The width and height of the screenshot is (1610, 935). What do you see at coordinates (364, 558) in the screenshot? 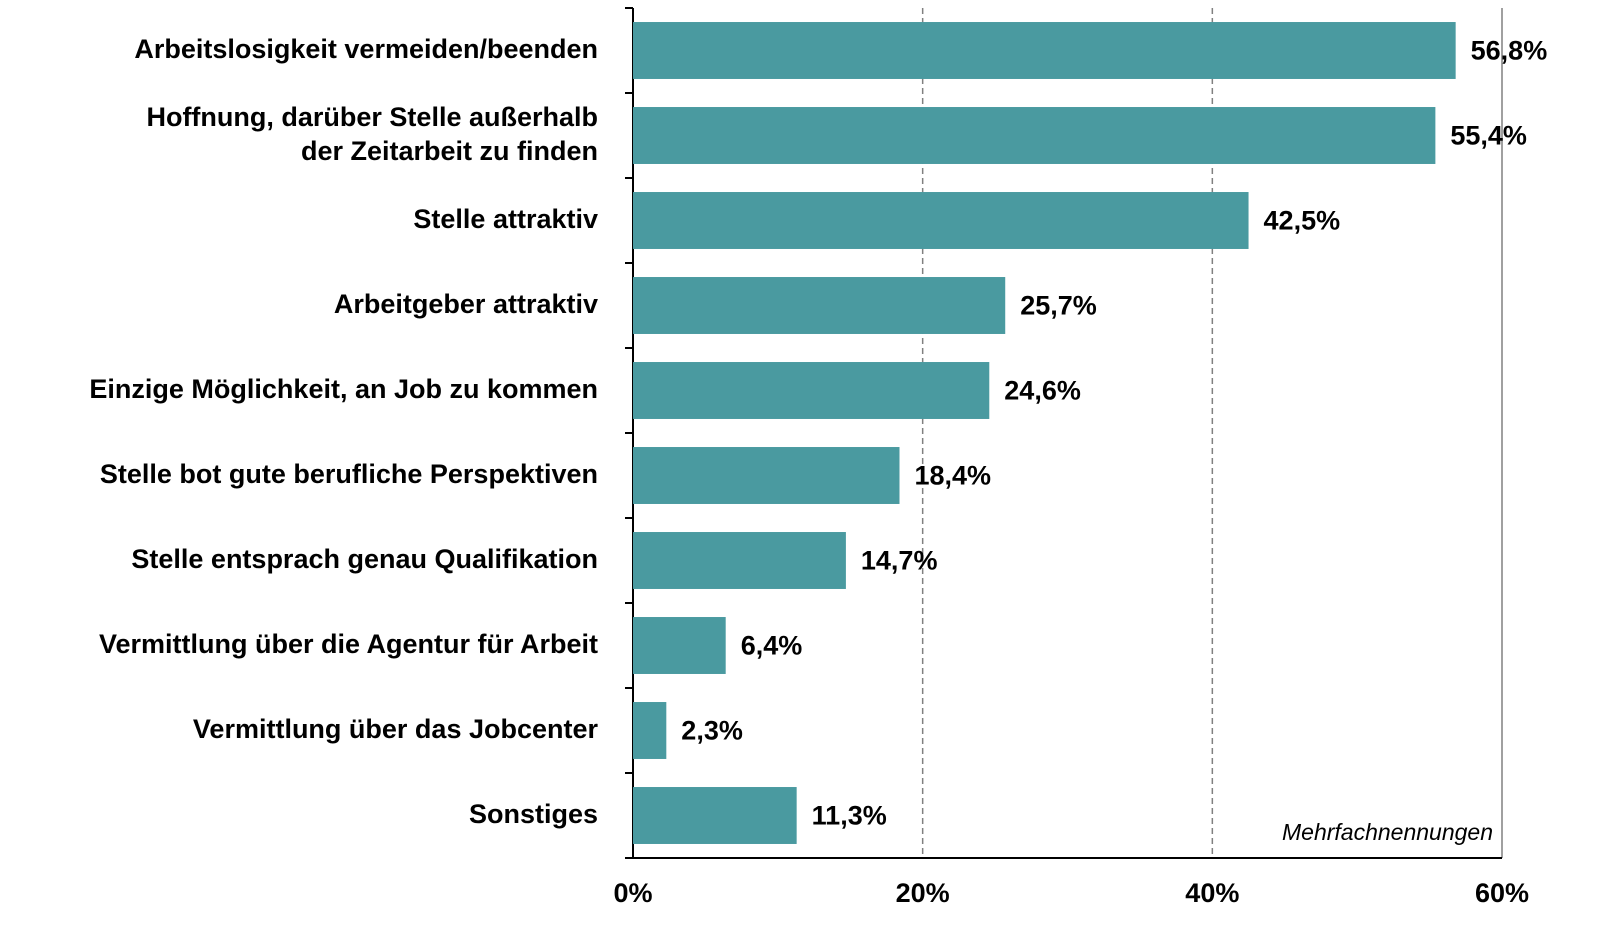
I see `y-tick-label: Stelle entsprach genau Qualifikation` at bounding box center [364, 558].